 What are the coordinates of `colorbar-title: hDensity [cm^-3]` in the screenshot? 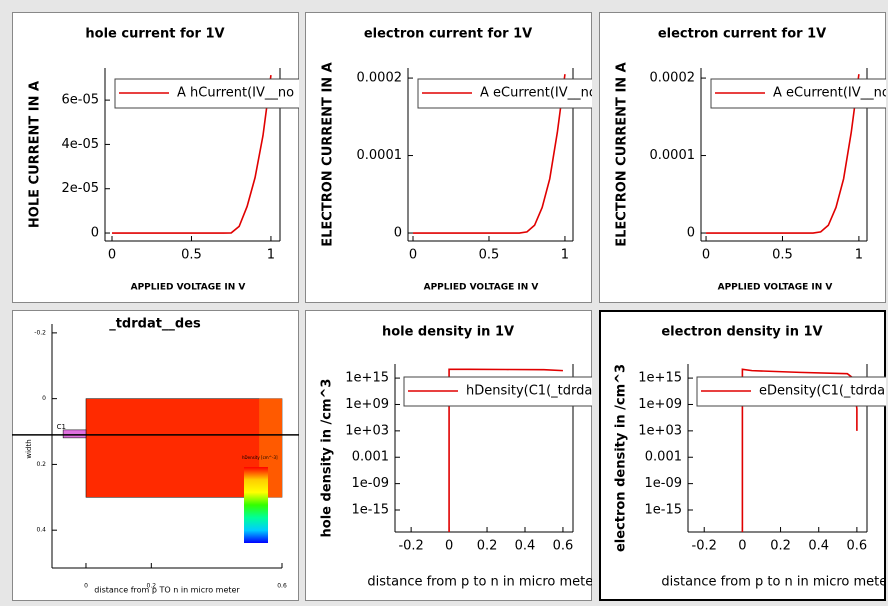 It's located at (260, 457).